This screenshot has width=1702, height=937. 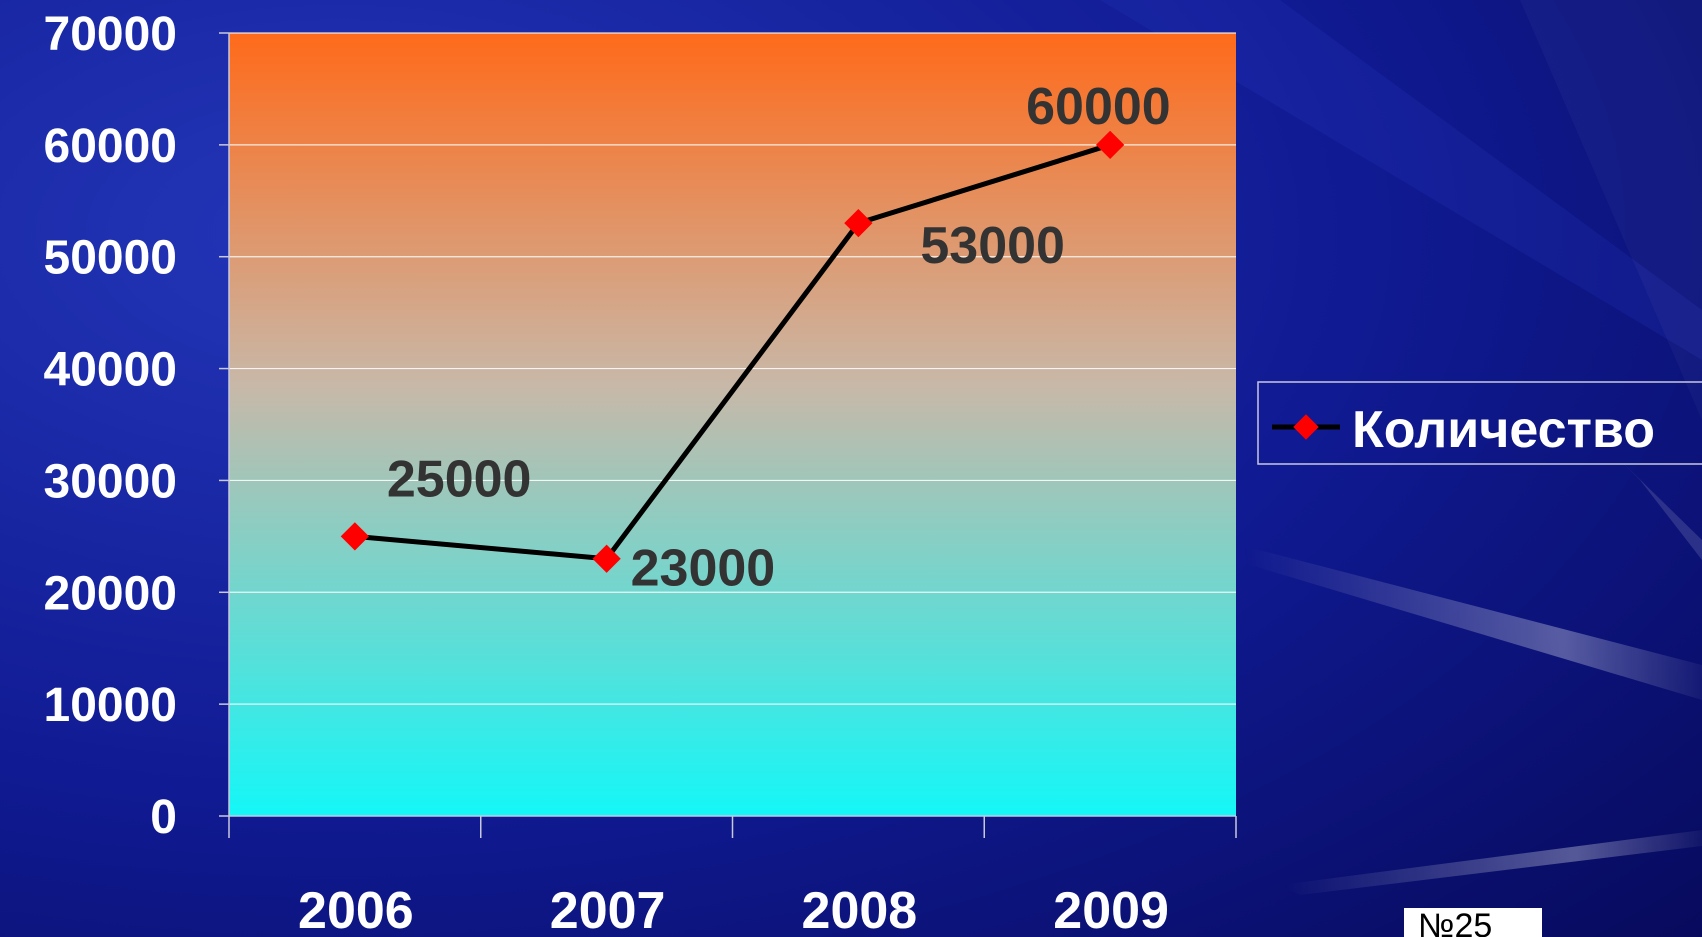 What do you see at coordinates (110, 34) in the screenshot?
I see `y-axis-tick-label: 70000` at bounding box center [110, 34].